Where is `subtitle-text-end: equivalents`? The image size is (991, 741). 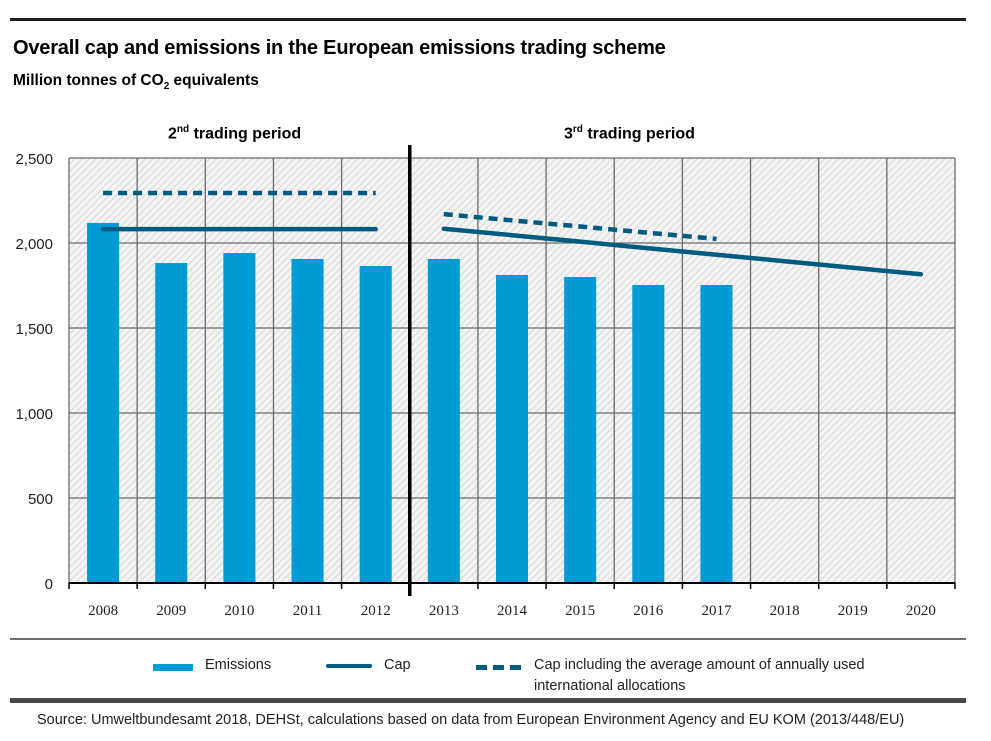 subtitle-text-end: equivalents is located at coordinates (214, 80).